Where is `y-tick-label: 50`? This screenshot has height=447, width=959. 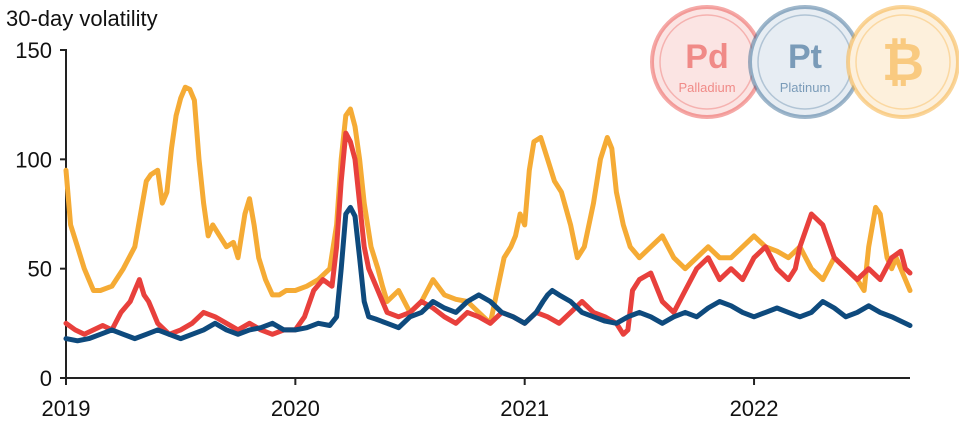
y-tick-label: 50 is located at coordinates (40, 269).